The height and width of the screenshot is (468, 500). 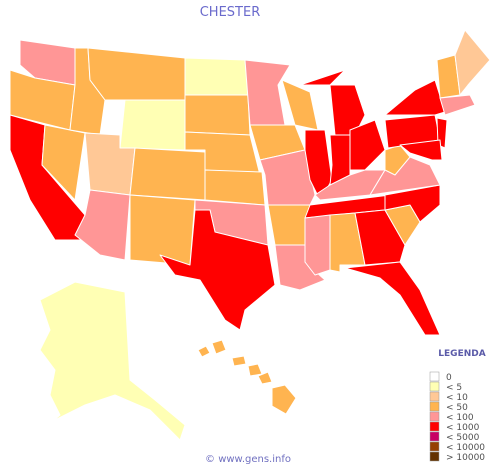 What do you see at coordinates (449, 378) in the screenshot?
I see `legend-label: 0` at bounding box center [449, 378].